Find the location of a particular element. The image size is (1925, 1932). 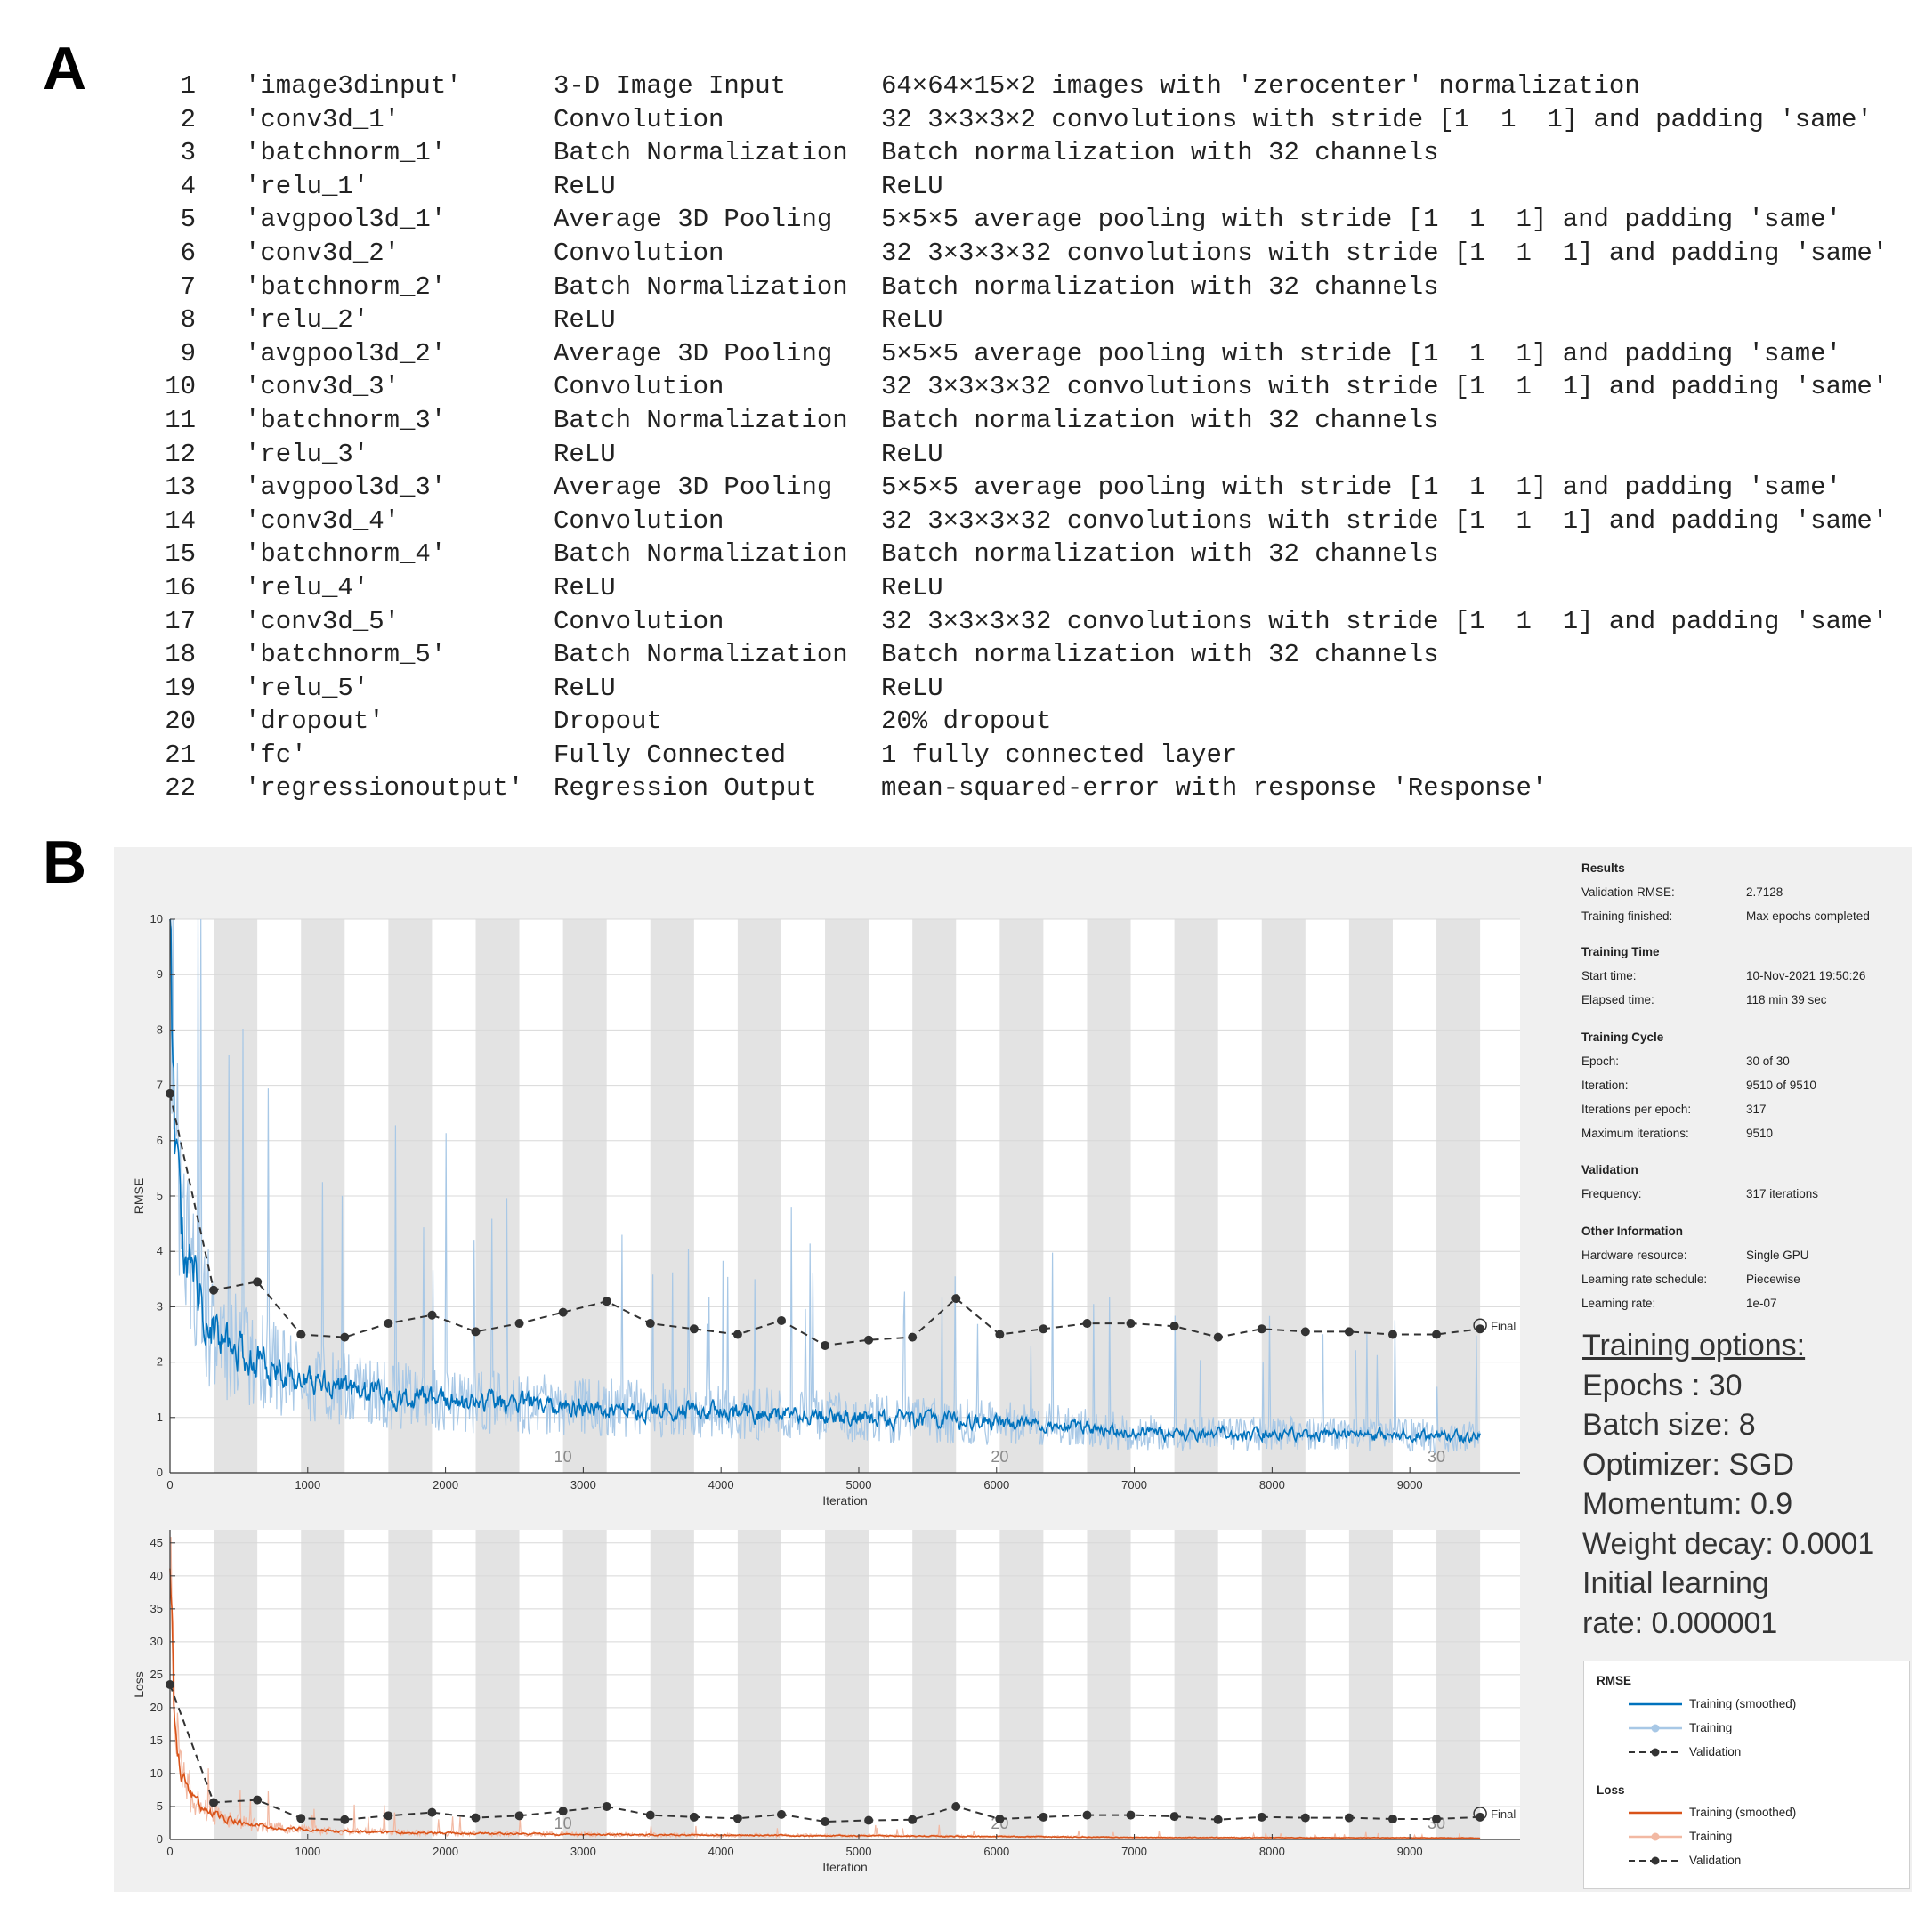

layer-number: 22 is located at coordinates (180, 788).